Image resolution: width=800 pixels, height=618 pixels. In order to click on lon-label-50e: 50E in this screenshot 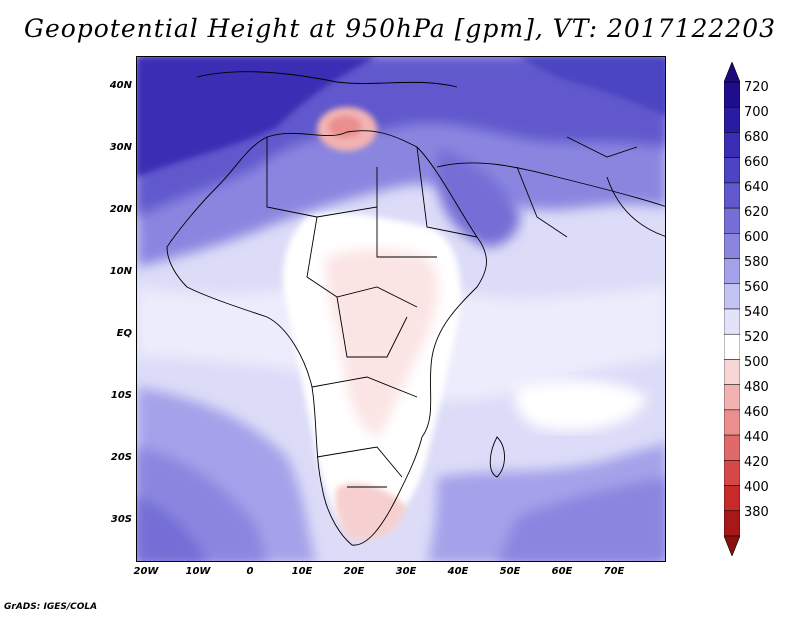, I will do `click(510, 571)`.